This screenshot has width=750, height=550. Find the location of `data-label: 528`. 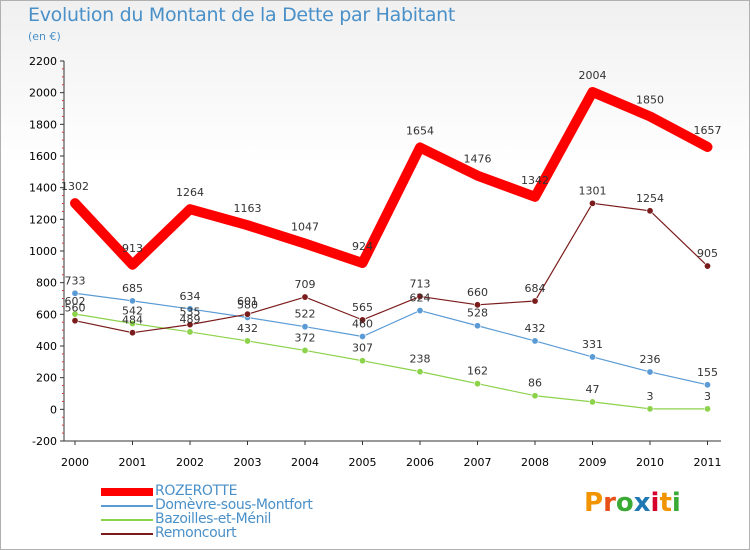

data-label: 528 is located at coordinates (477, 313).